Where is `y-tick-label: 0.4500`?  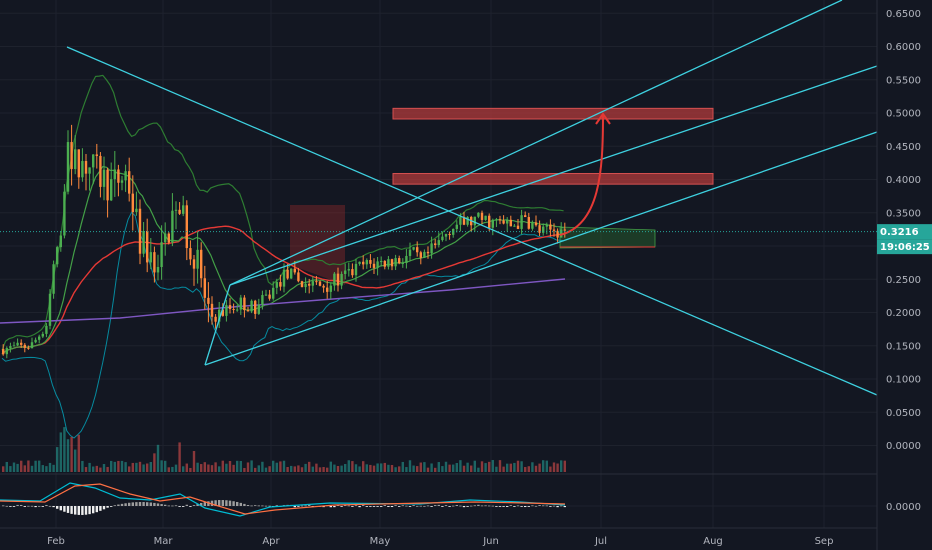 y-tick-label: 0.4500 is located at coordinates (903, 147).